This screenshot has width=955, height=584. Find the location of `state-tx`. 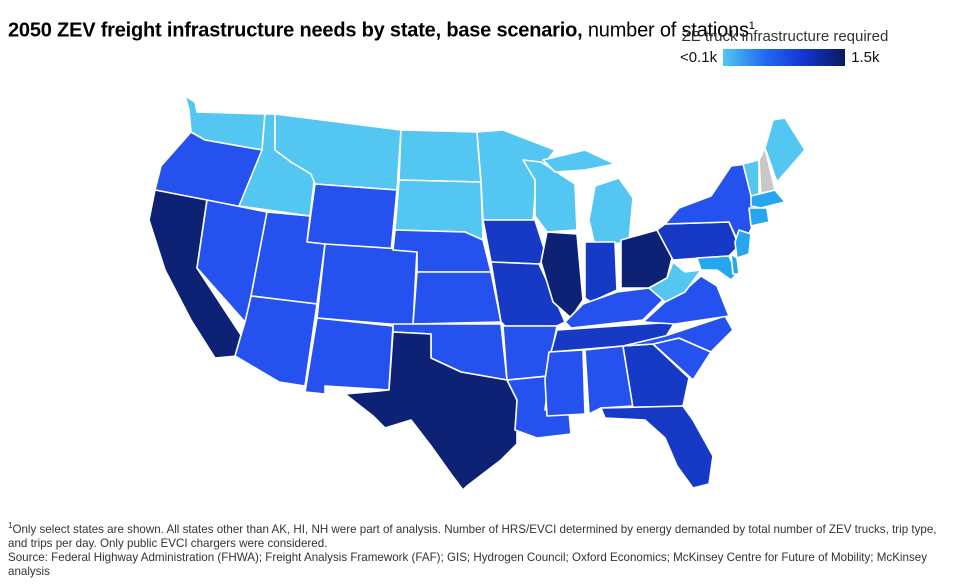

state-tx is located at coordinates (431, 411).